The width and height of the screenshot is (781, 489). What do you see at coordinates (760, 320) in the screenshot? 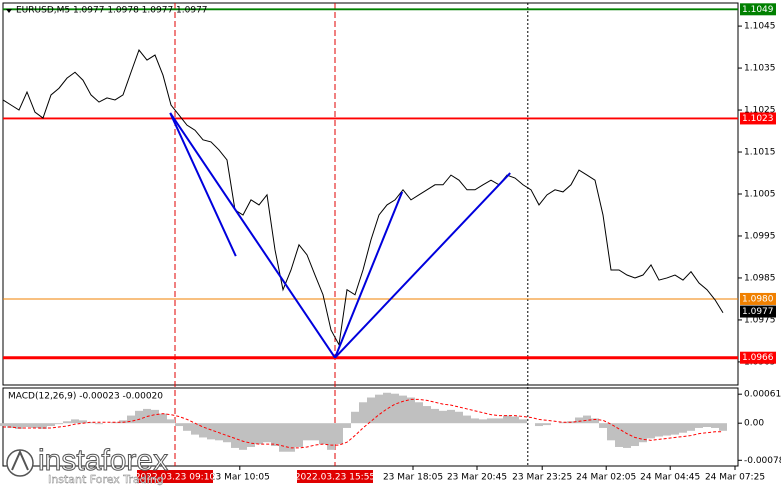
I see `y-tick-label: 1.0975` at bounding box center [760, 320].